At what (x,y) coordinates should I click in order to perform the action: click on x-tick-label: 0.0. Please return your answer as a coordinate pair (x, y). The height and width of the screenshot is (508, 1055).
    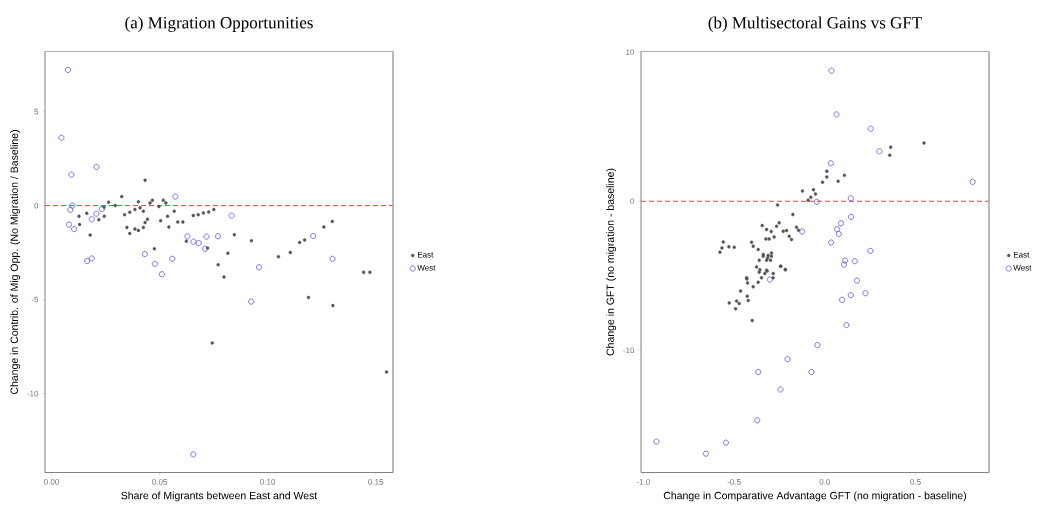
    Looking at the image, I should click on (825, 482).